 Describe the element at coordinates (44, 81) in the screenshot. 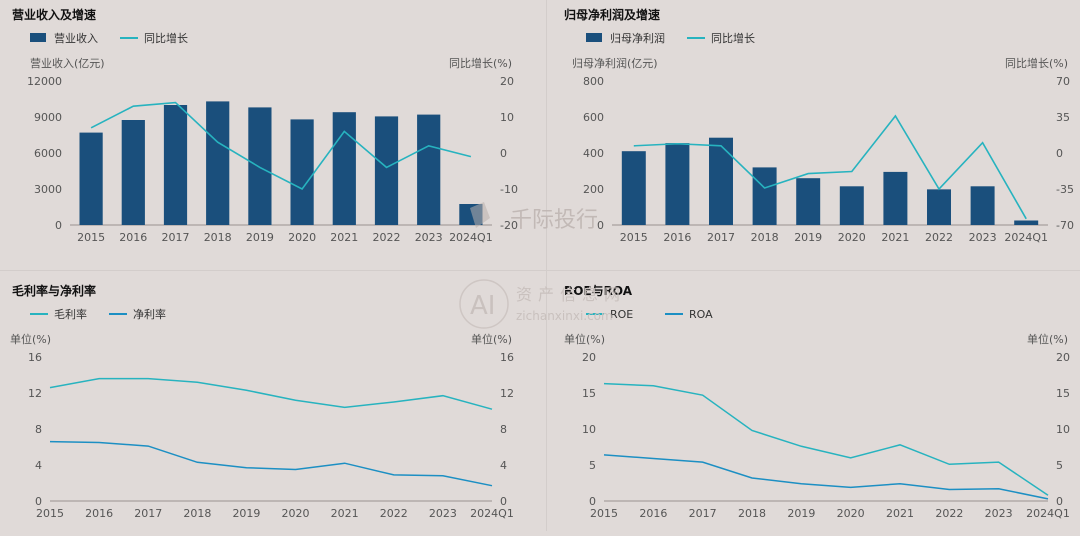

I see `y-tick-left: 12000` at that location.